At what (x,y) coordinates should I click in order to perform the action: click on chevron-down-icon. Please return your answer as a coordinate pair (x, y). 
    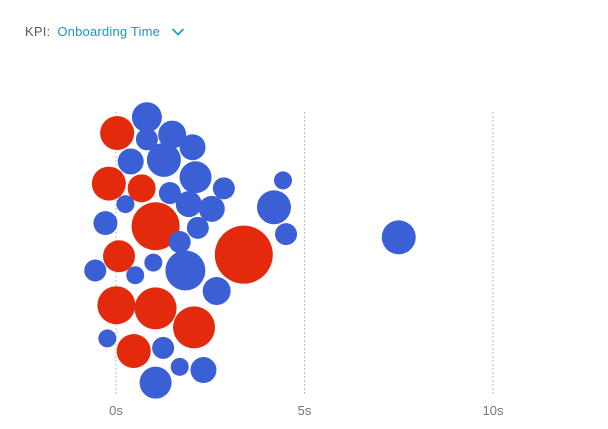
    Looking at the image, I should click on (178, 32).